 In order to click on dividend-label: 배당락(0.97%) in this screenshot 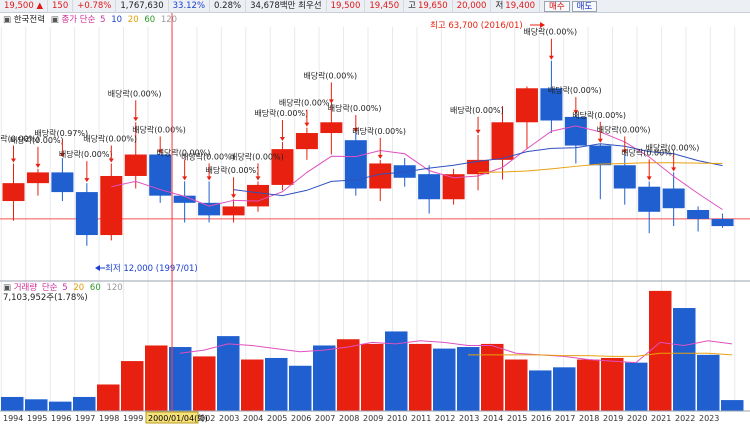, I will do `click(61, 133)`.